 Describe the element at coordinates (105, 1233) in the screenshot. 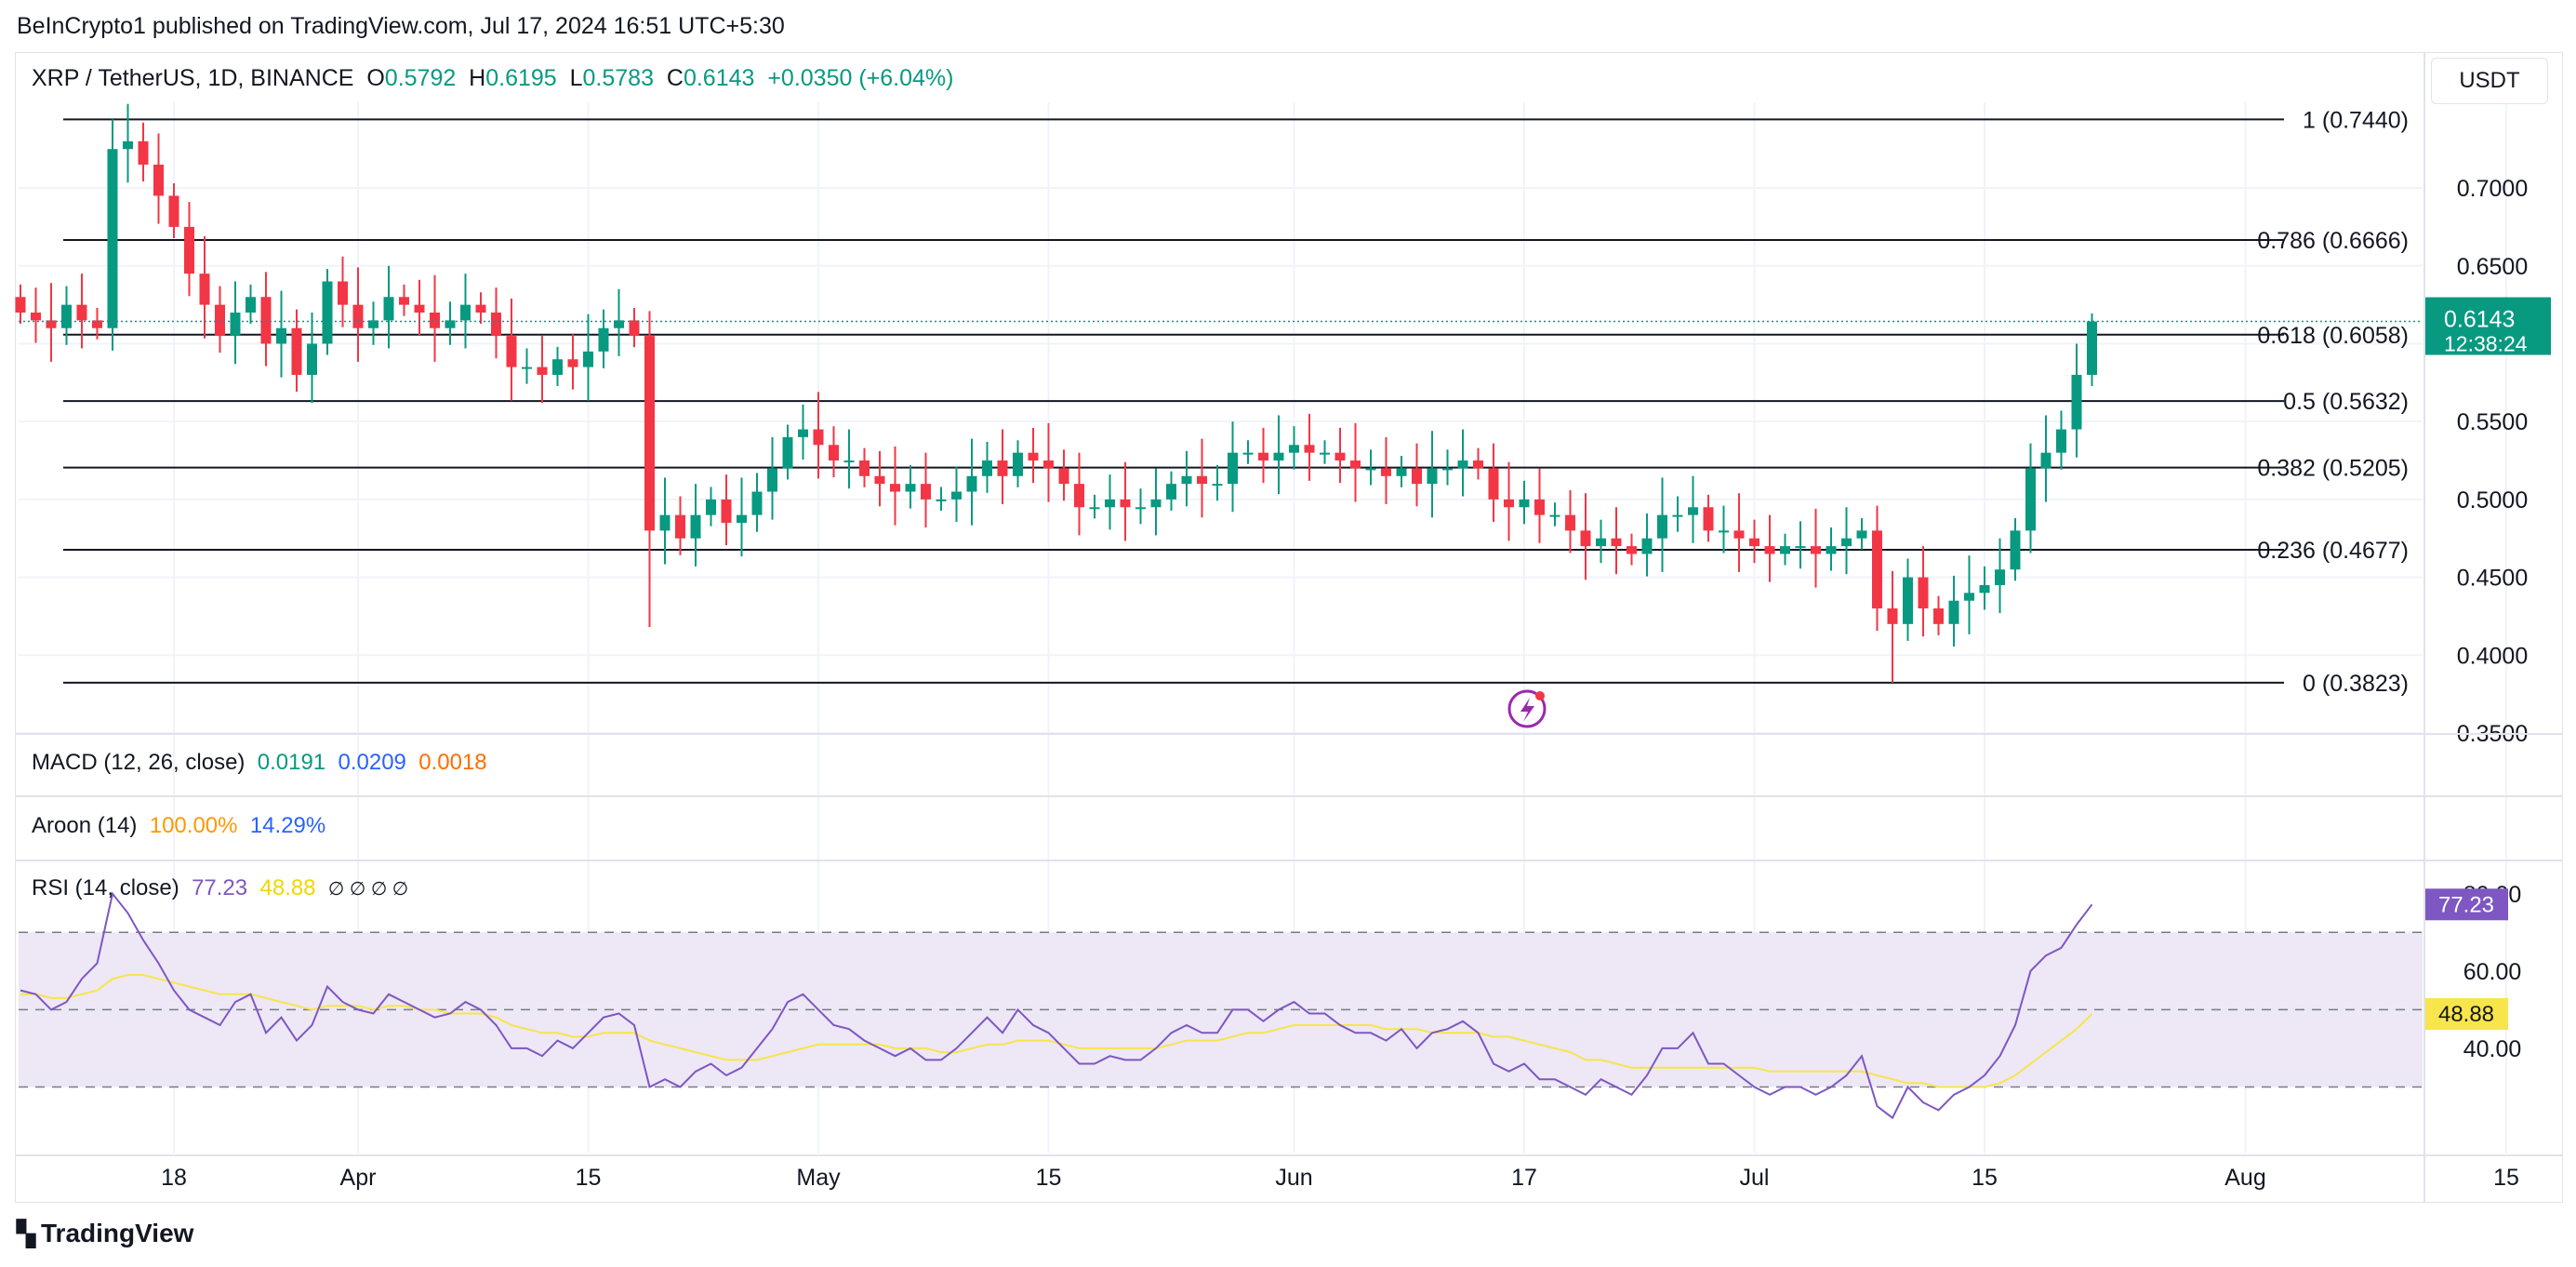

I see `tradingview-brand: ▚ TradingView` at that location.